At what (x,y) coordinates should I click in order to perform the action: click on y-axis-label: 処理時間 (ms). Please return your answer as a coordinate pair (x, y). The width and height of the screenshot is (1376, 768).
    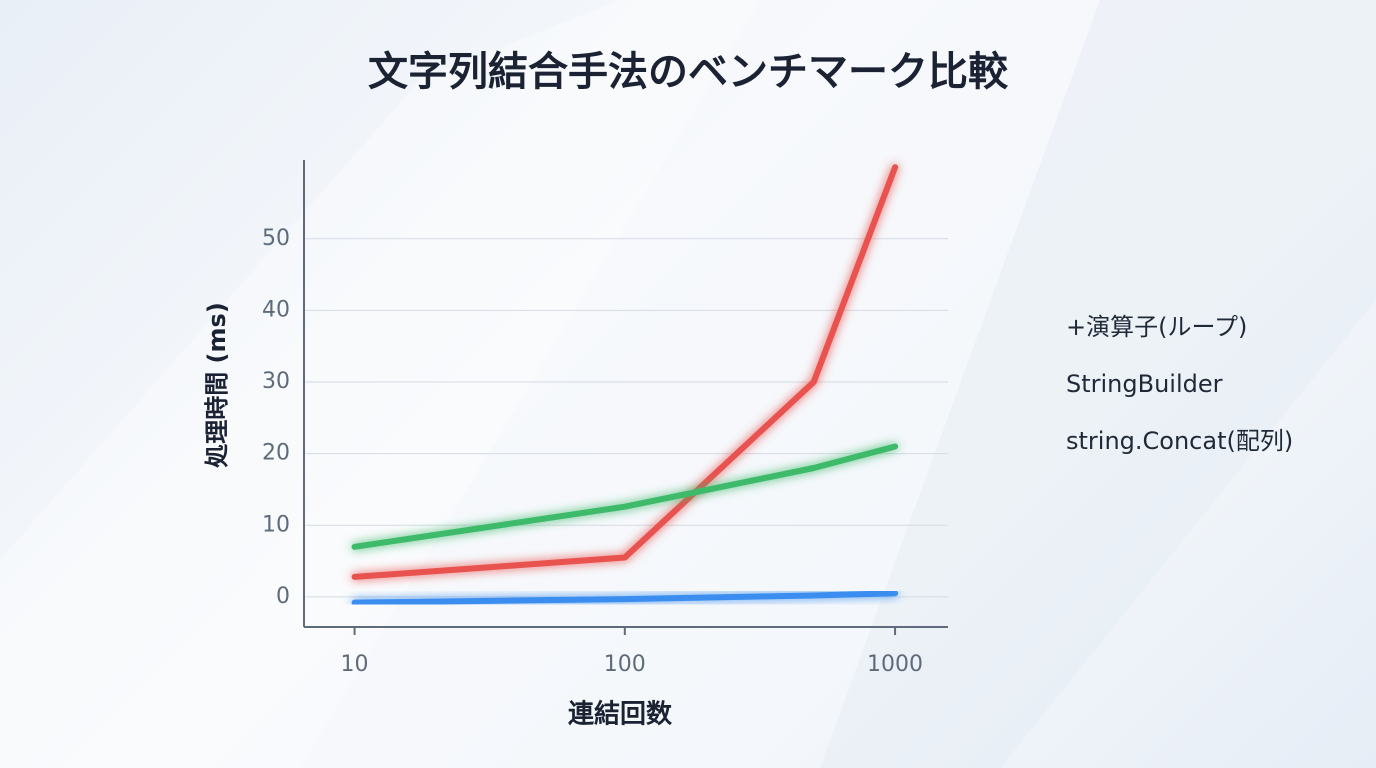
    Looking at the image, I should click on (217, 385).